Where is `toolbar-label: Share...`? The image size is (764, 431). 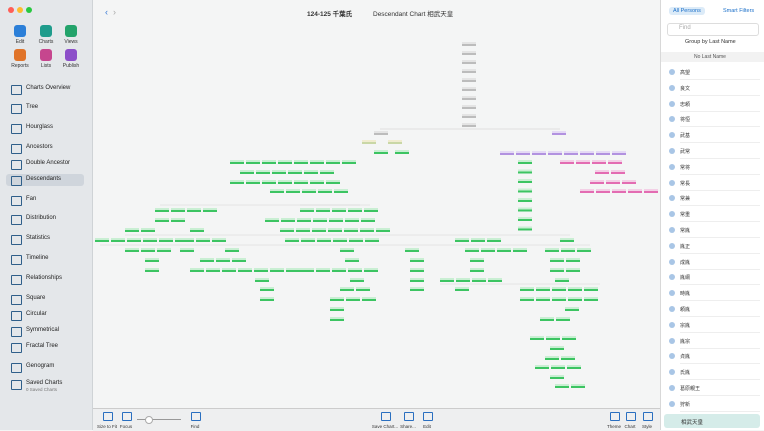 toolbar-label: Share... is located at coordinates (408, 426).